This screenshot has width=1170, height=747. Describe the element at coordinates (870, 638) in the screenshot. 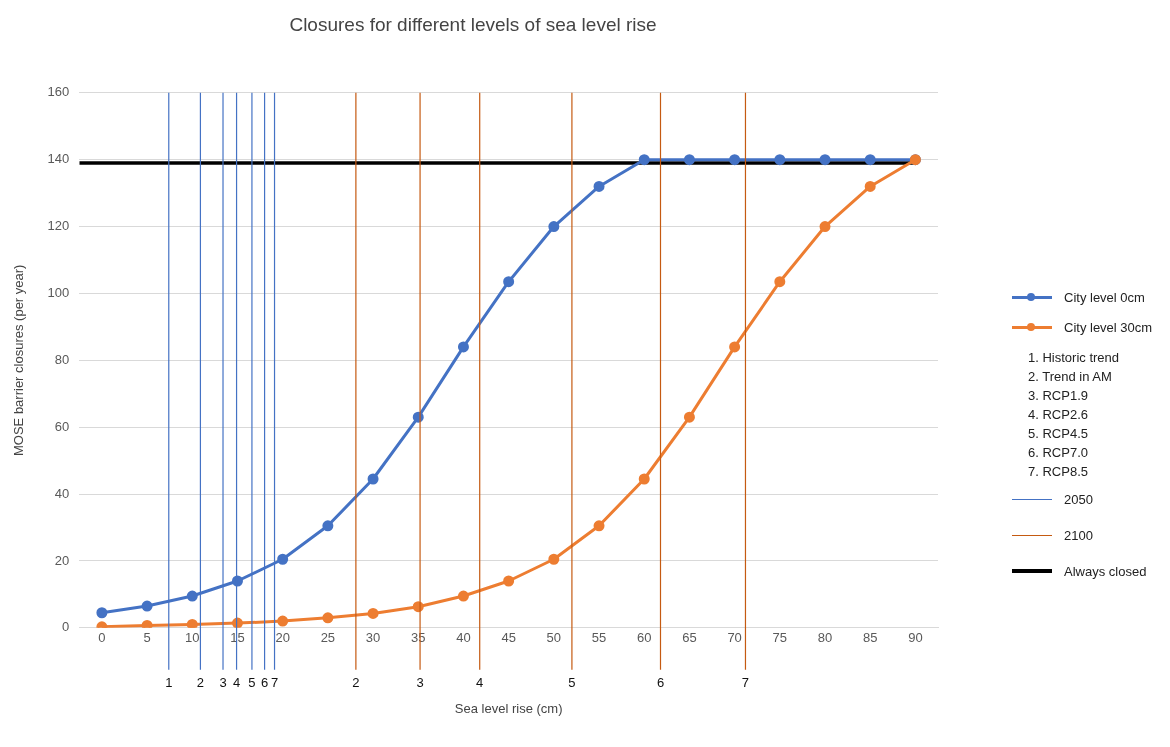

I see `x-tick-label: 85` at that location.